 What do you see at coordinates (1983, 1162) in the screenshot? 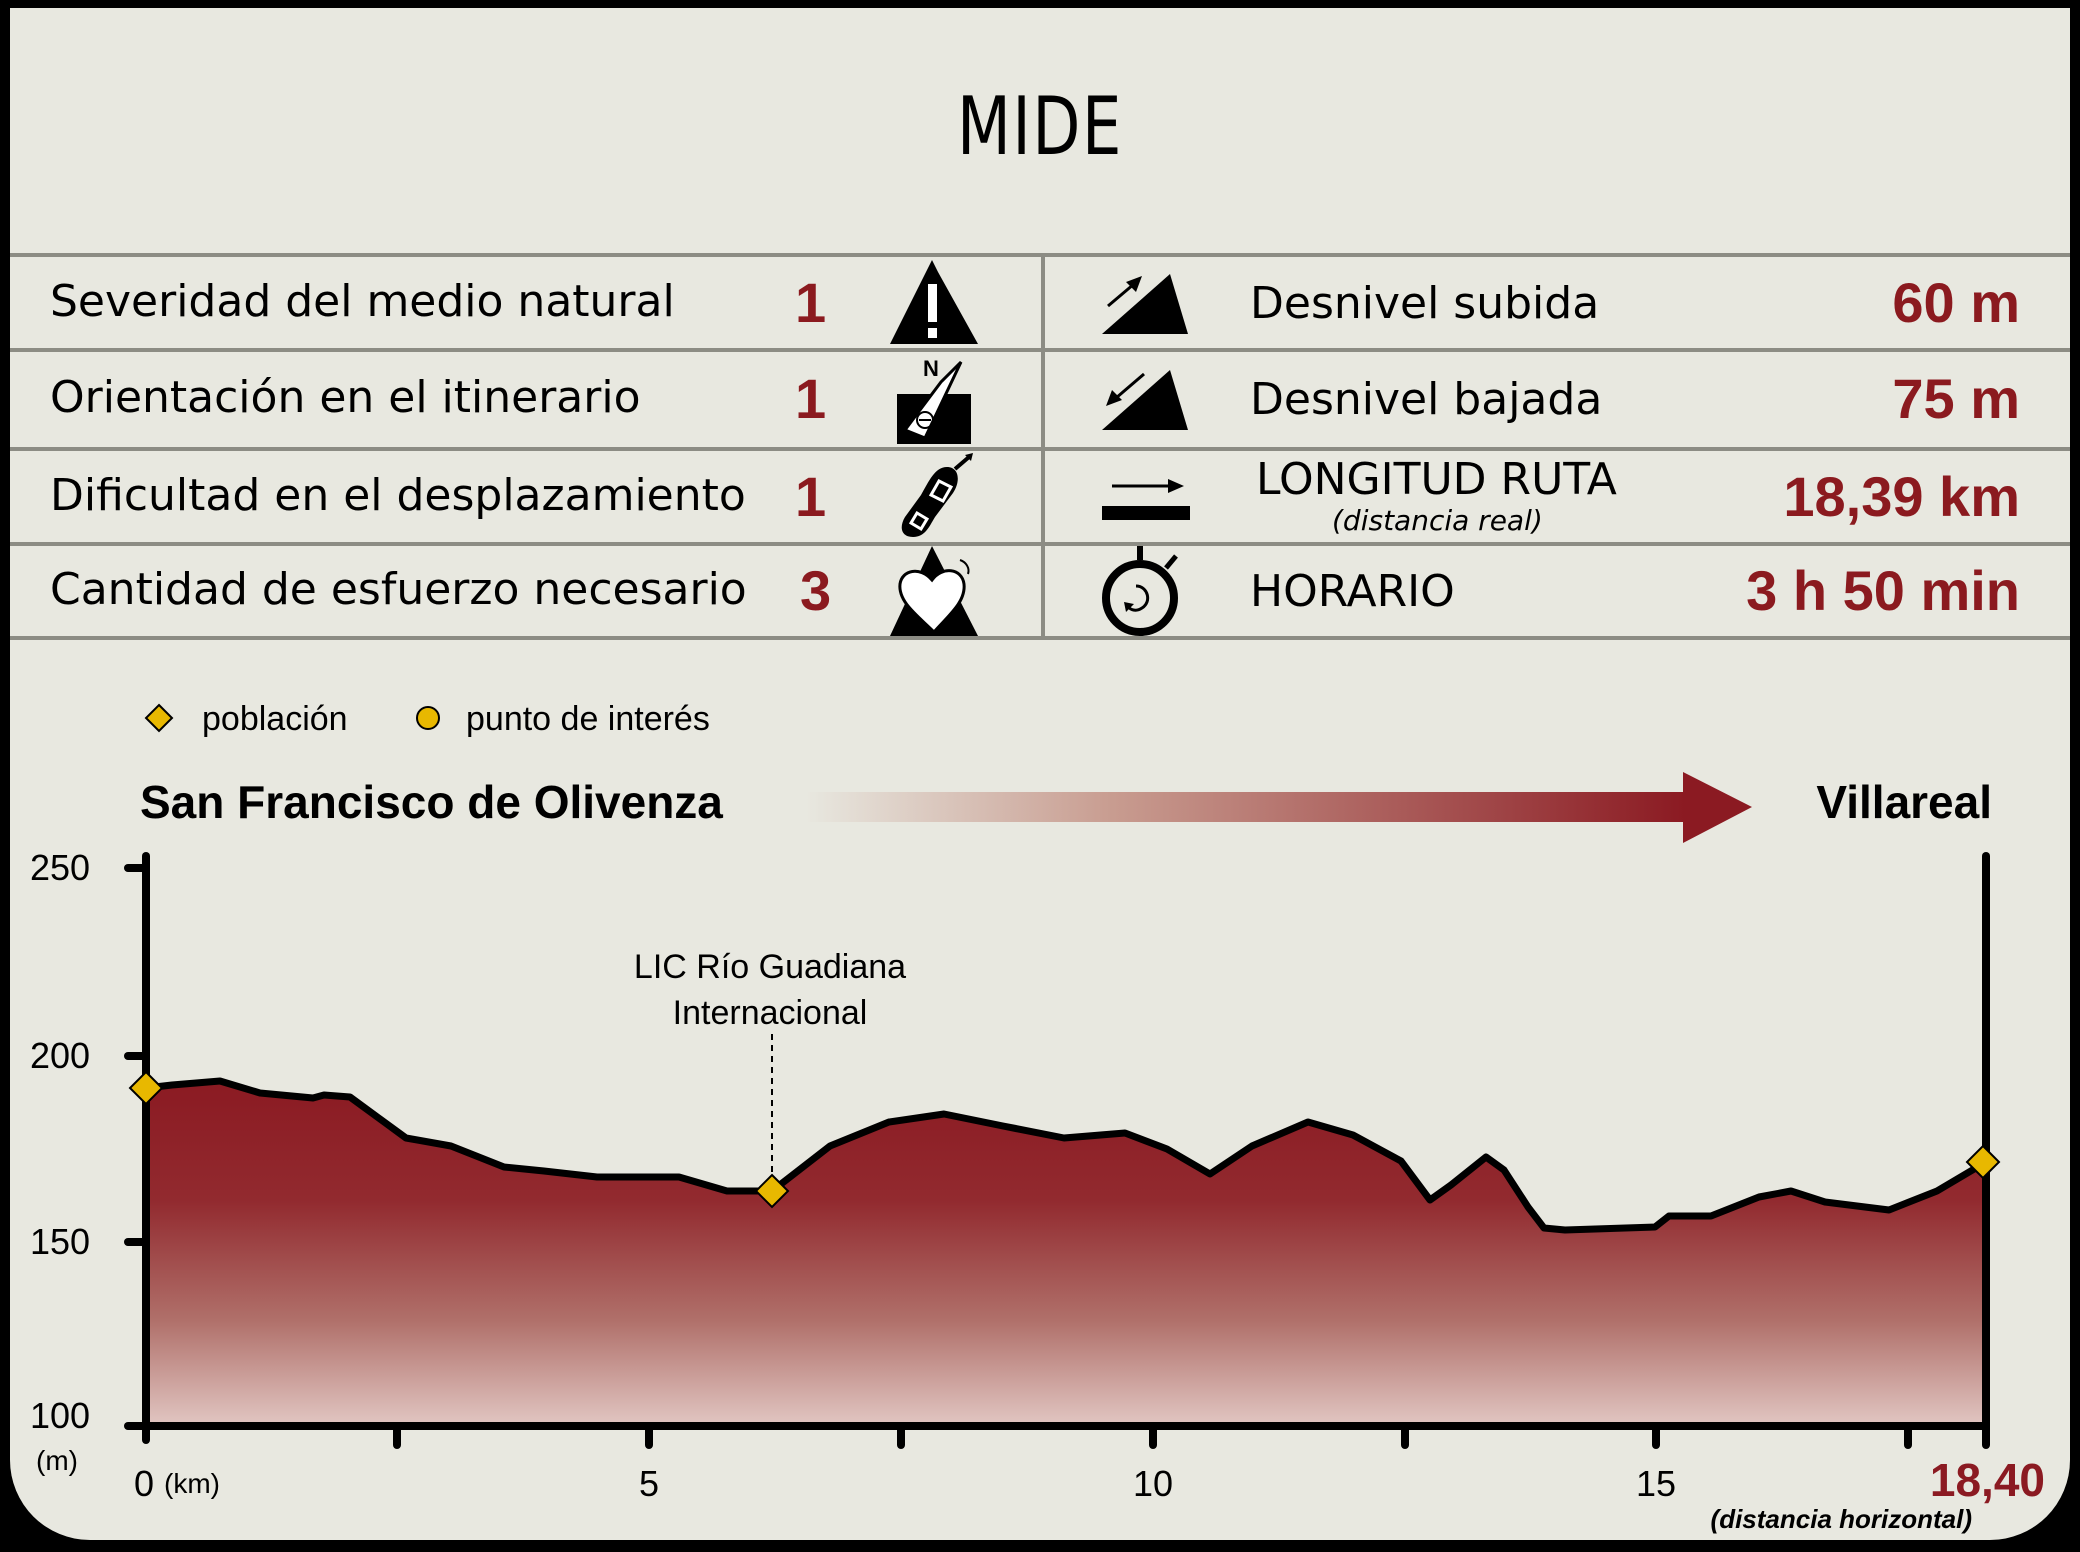
I see `poblacion-marker-end` at bounding box center [1983, 1162].